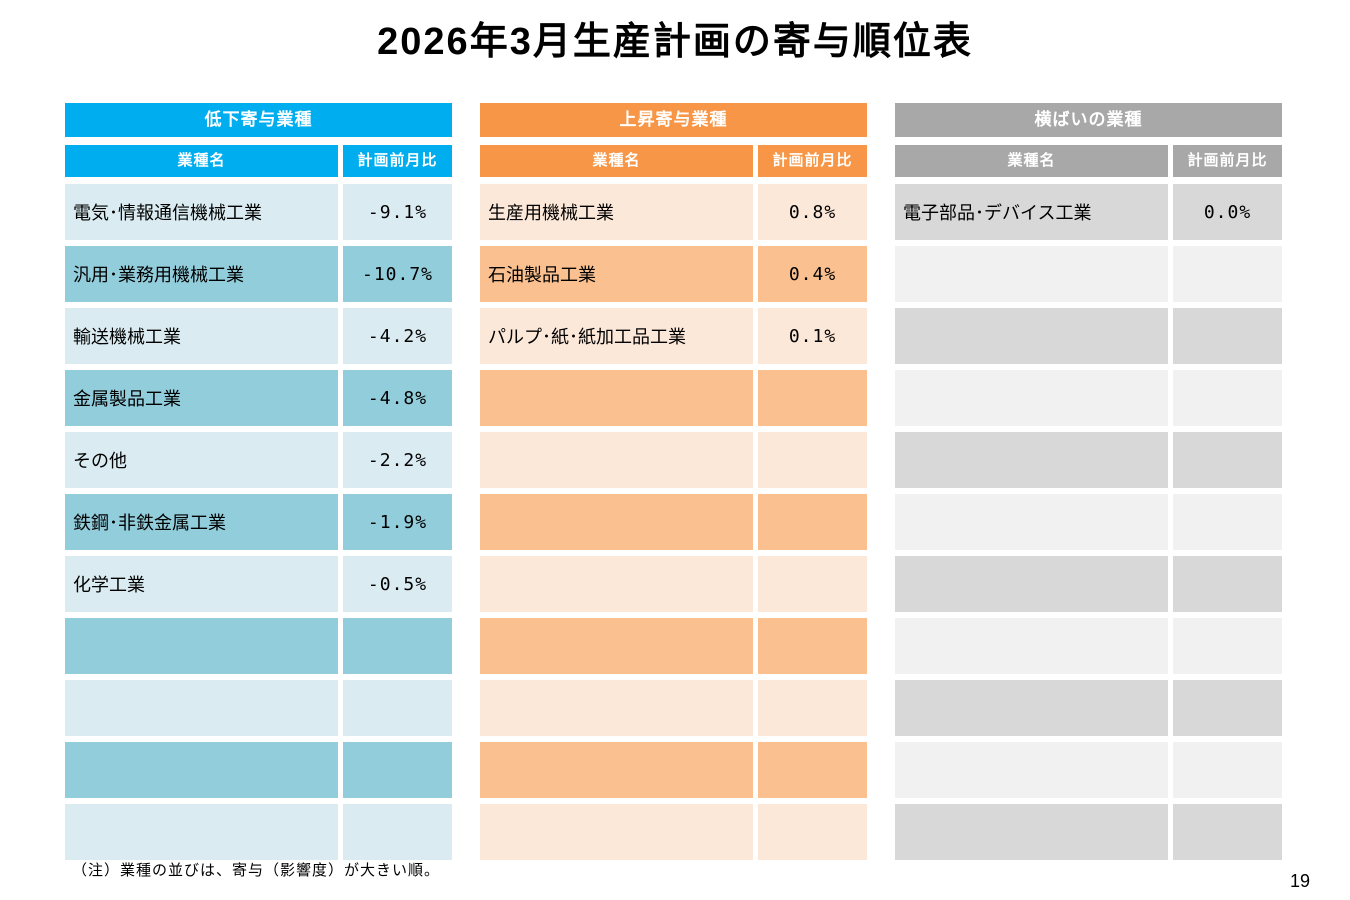 The width and height of the screenshot is (1350, 900). I want to click on table-row: 化学工業 -0.5%, so click(258, 584).